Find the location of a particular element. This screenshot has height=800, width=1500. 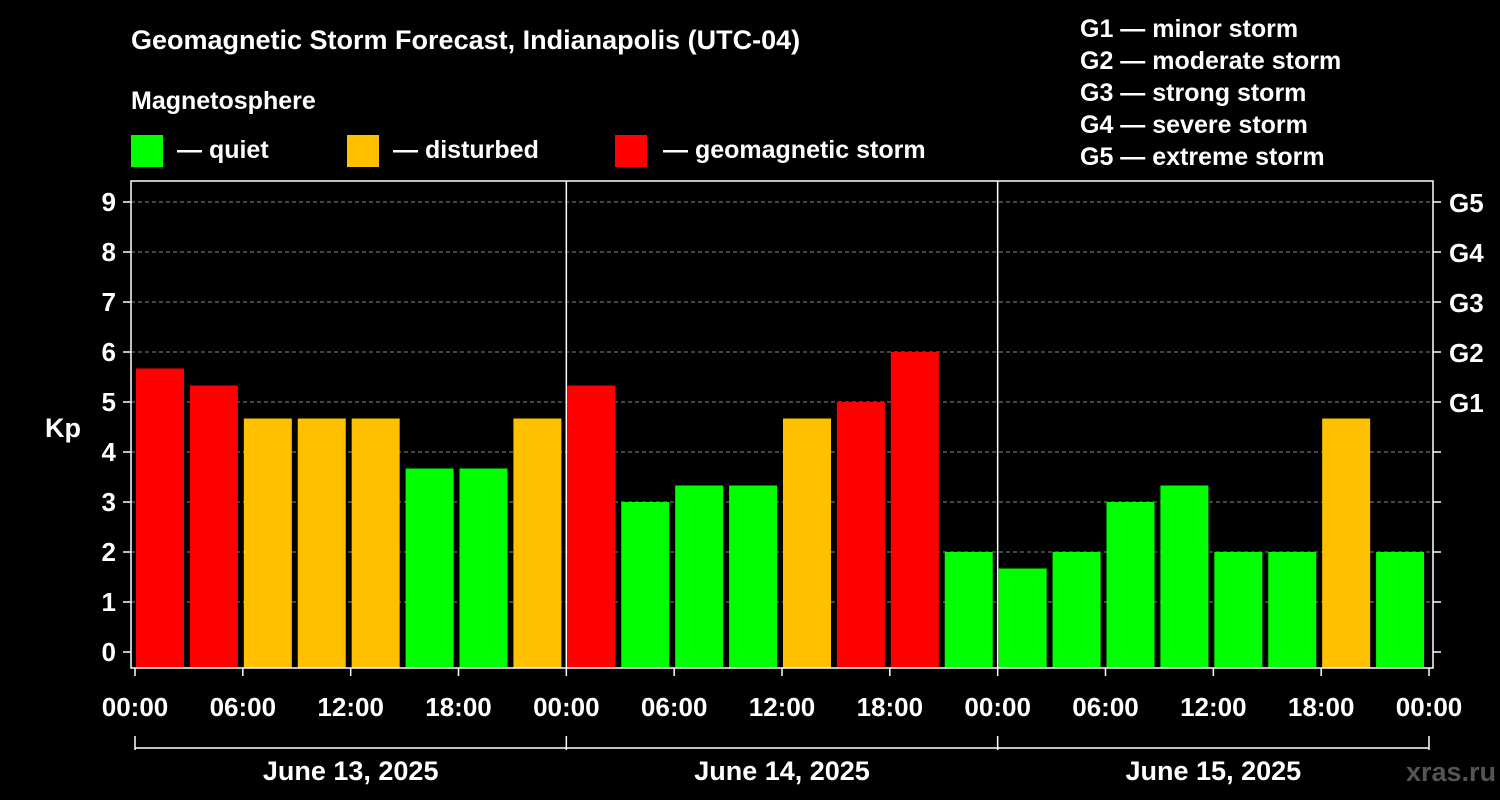

y-tick-label: 6 is located at coordinates (109, 352).